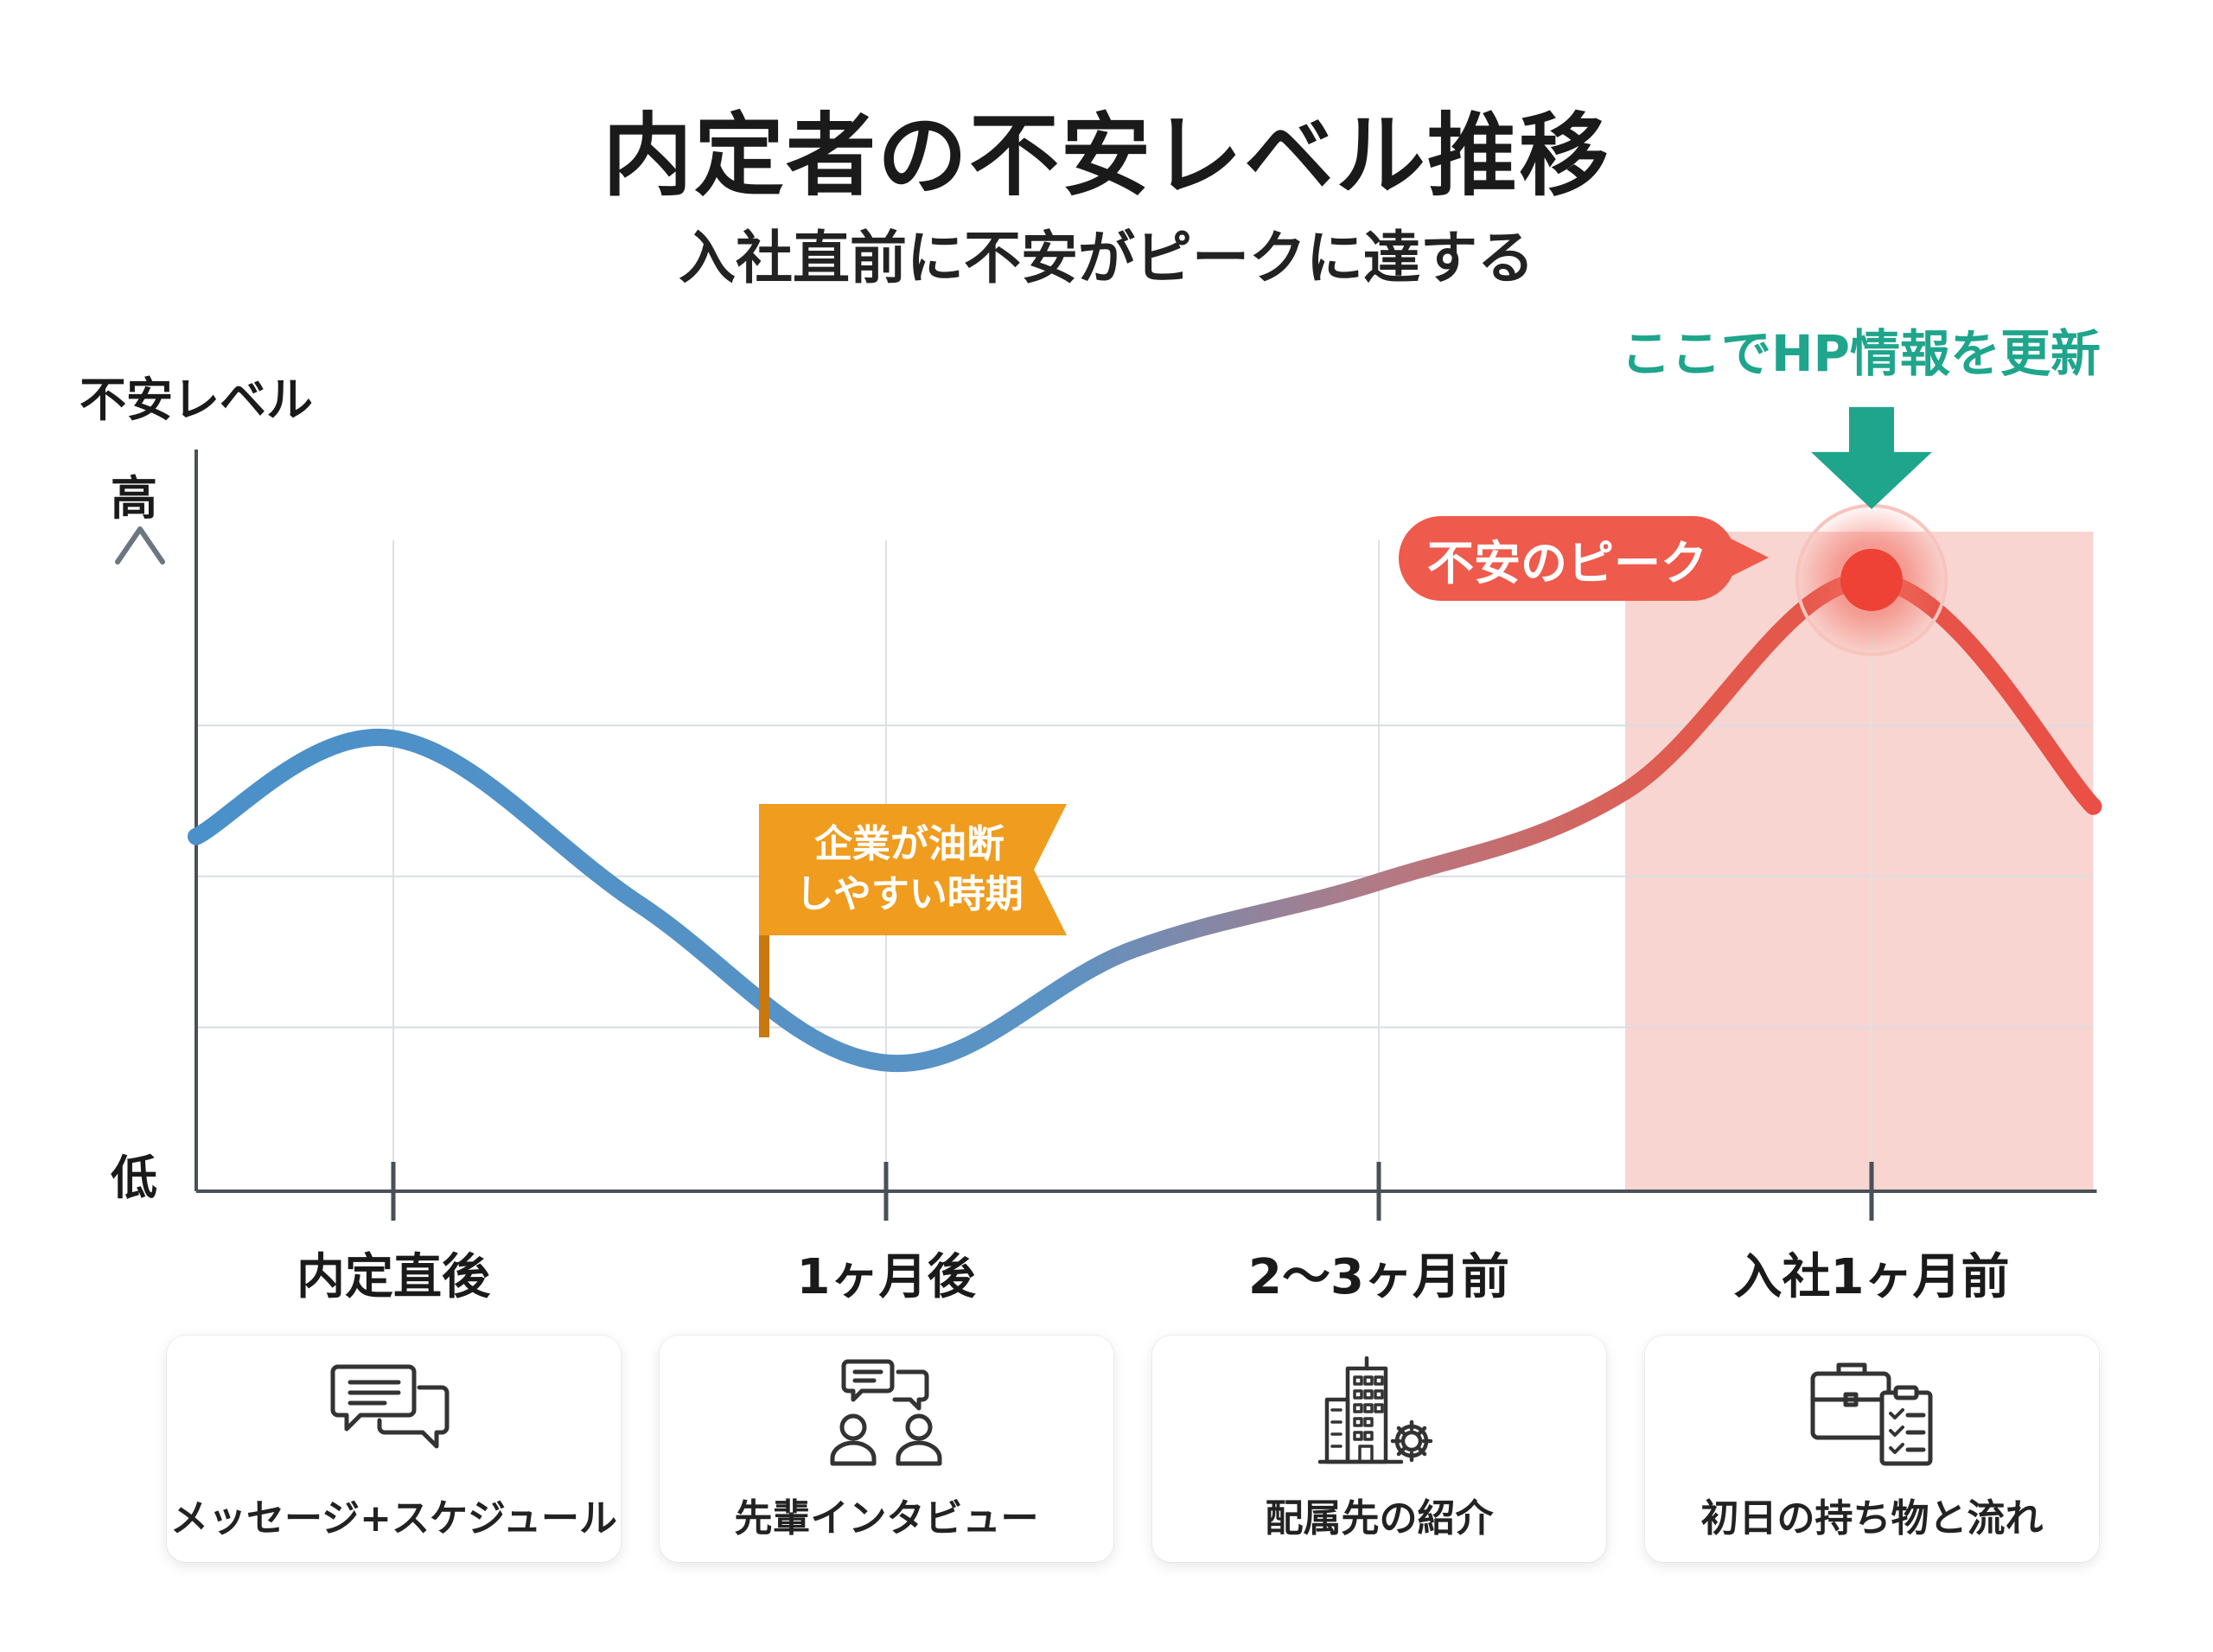  What do you see at coordinates (196, 400) in the screenshot?
I see `y-axis-label: 不安レベル` at bounding box center [196, 400].